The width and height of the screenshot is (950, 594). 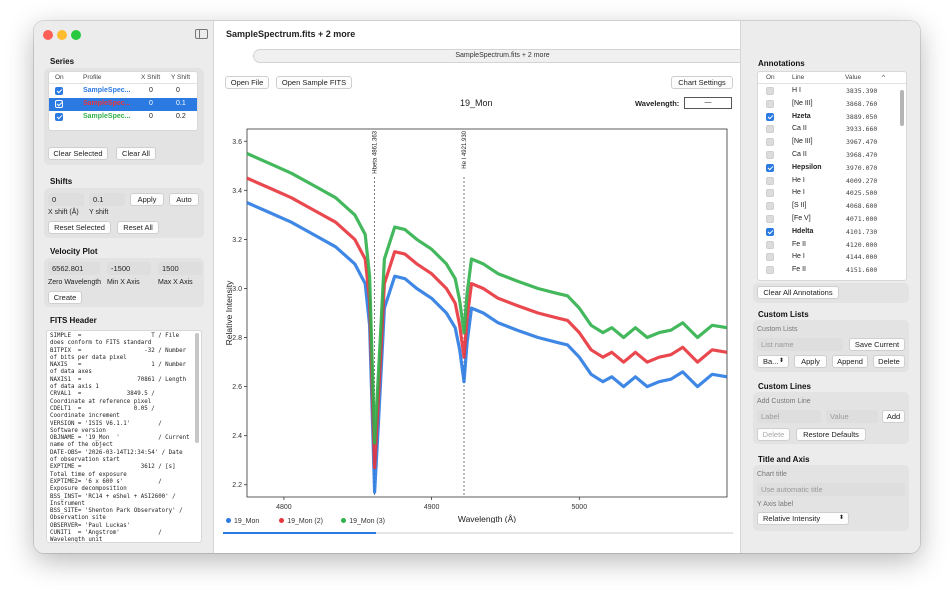 I want to click on x-shift-input: 0, so click(x=66, y=199).